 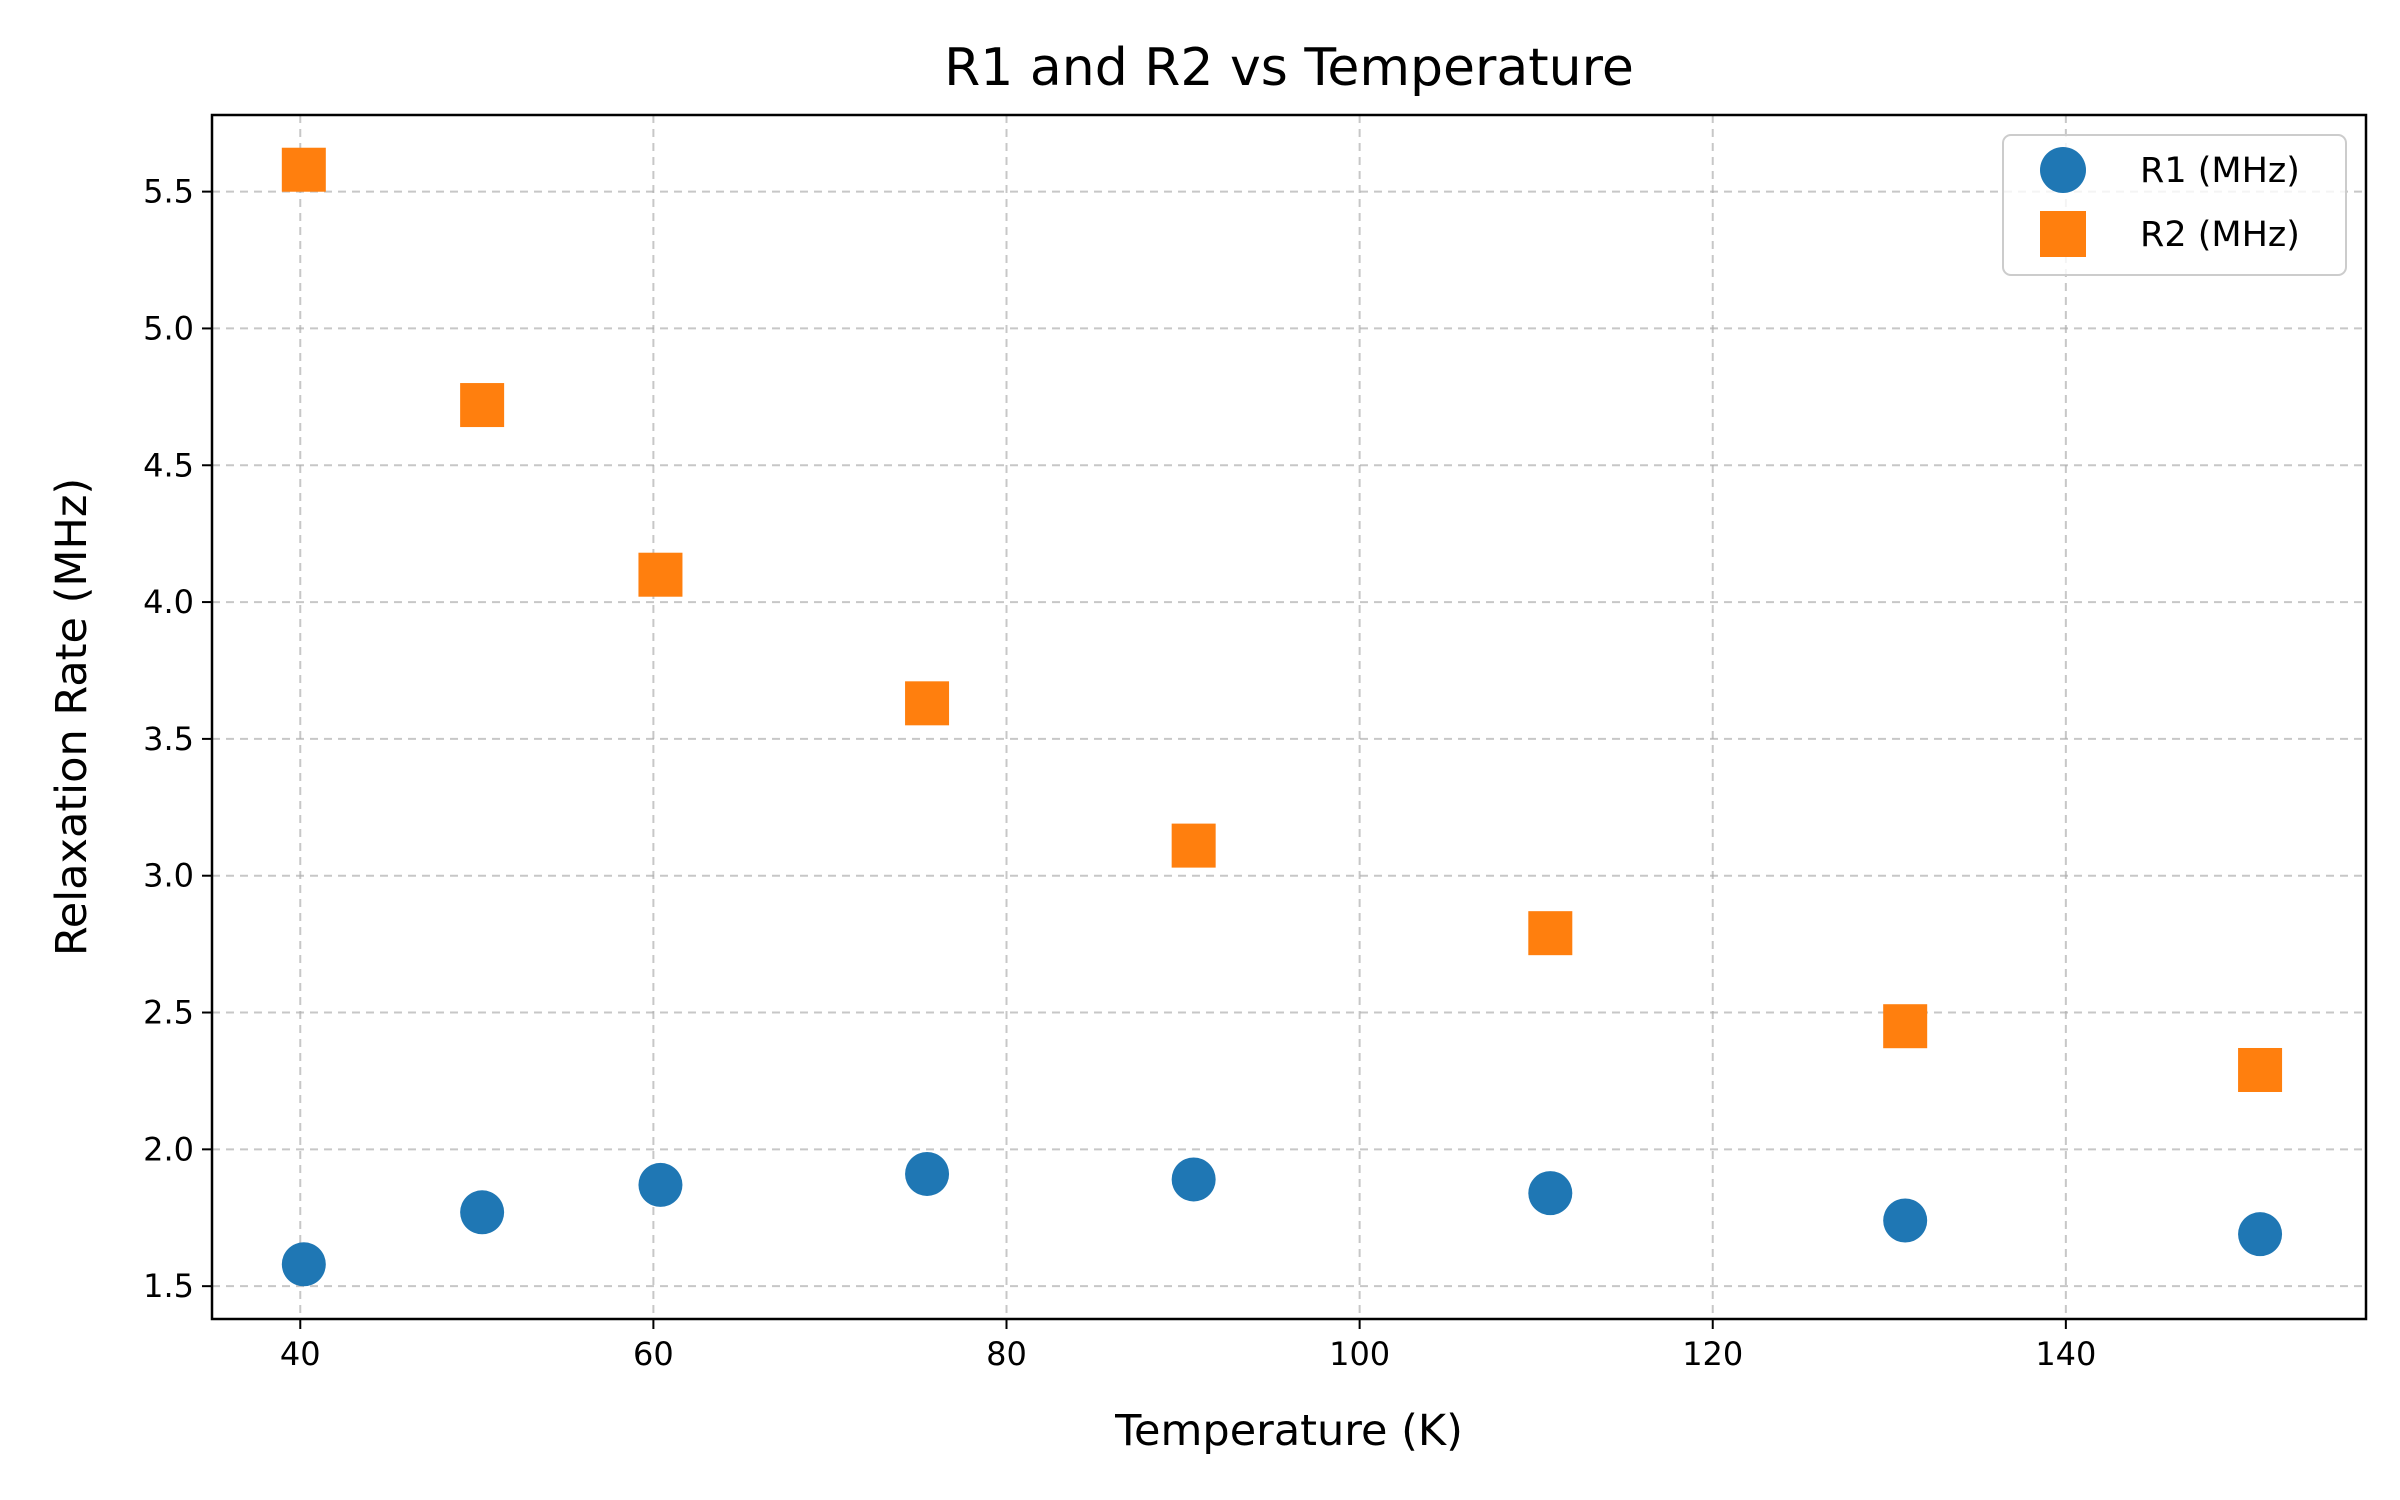 I want to click on x-tick-label: 100, so click(x=1359, y=1354).